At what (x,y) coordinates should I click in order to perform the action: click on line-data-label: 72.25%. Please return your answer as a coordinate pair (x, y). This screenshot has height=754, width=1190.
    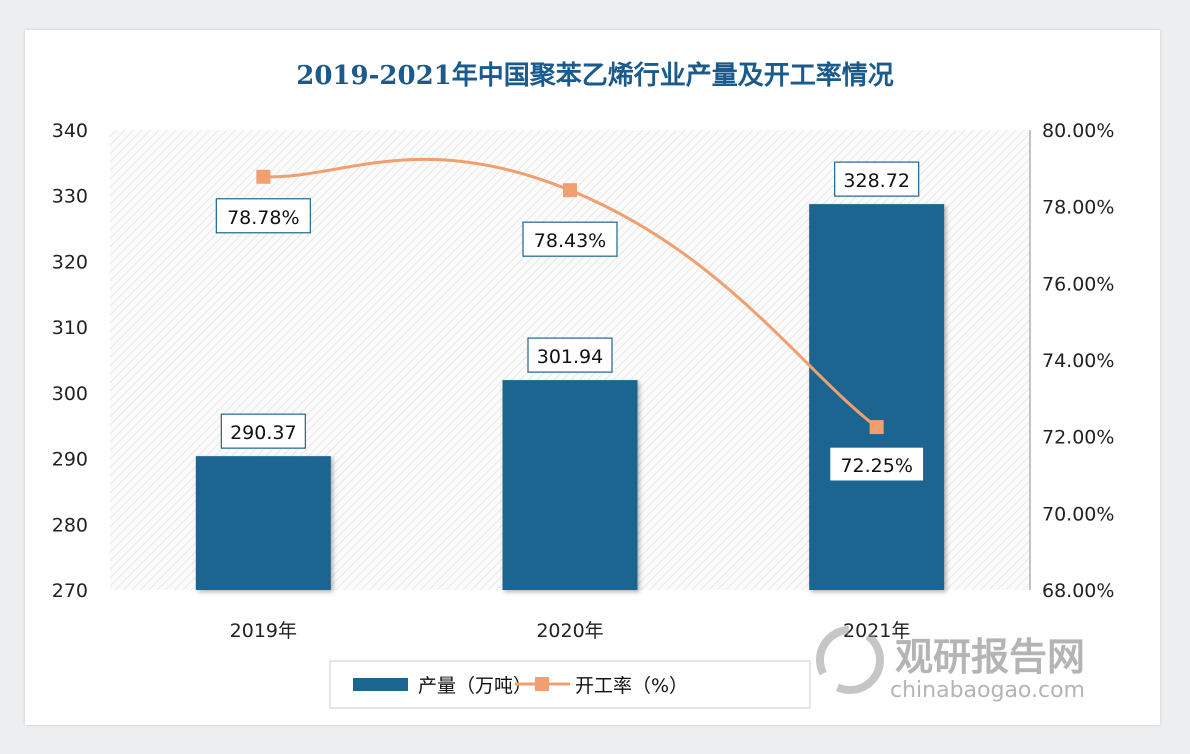
    Looking at the image, I should click on (876, 466).